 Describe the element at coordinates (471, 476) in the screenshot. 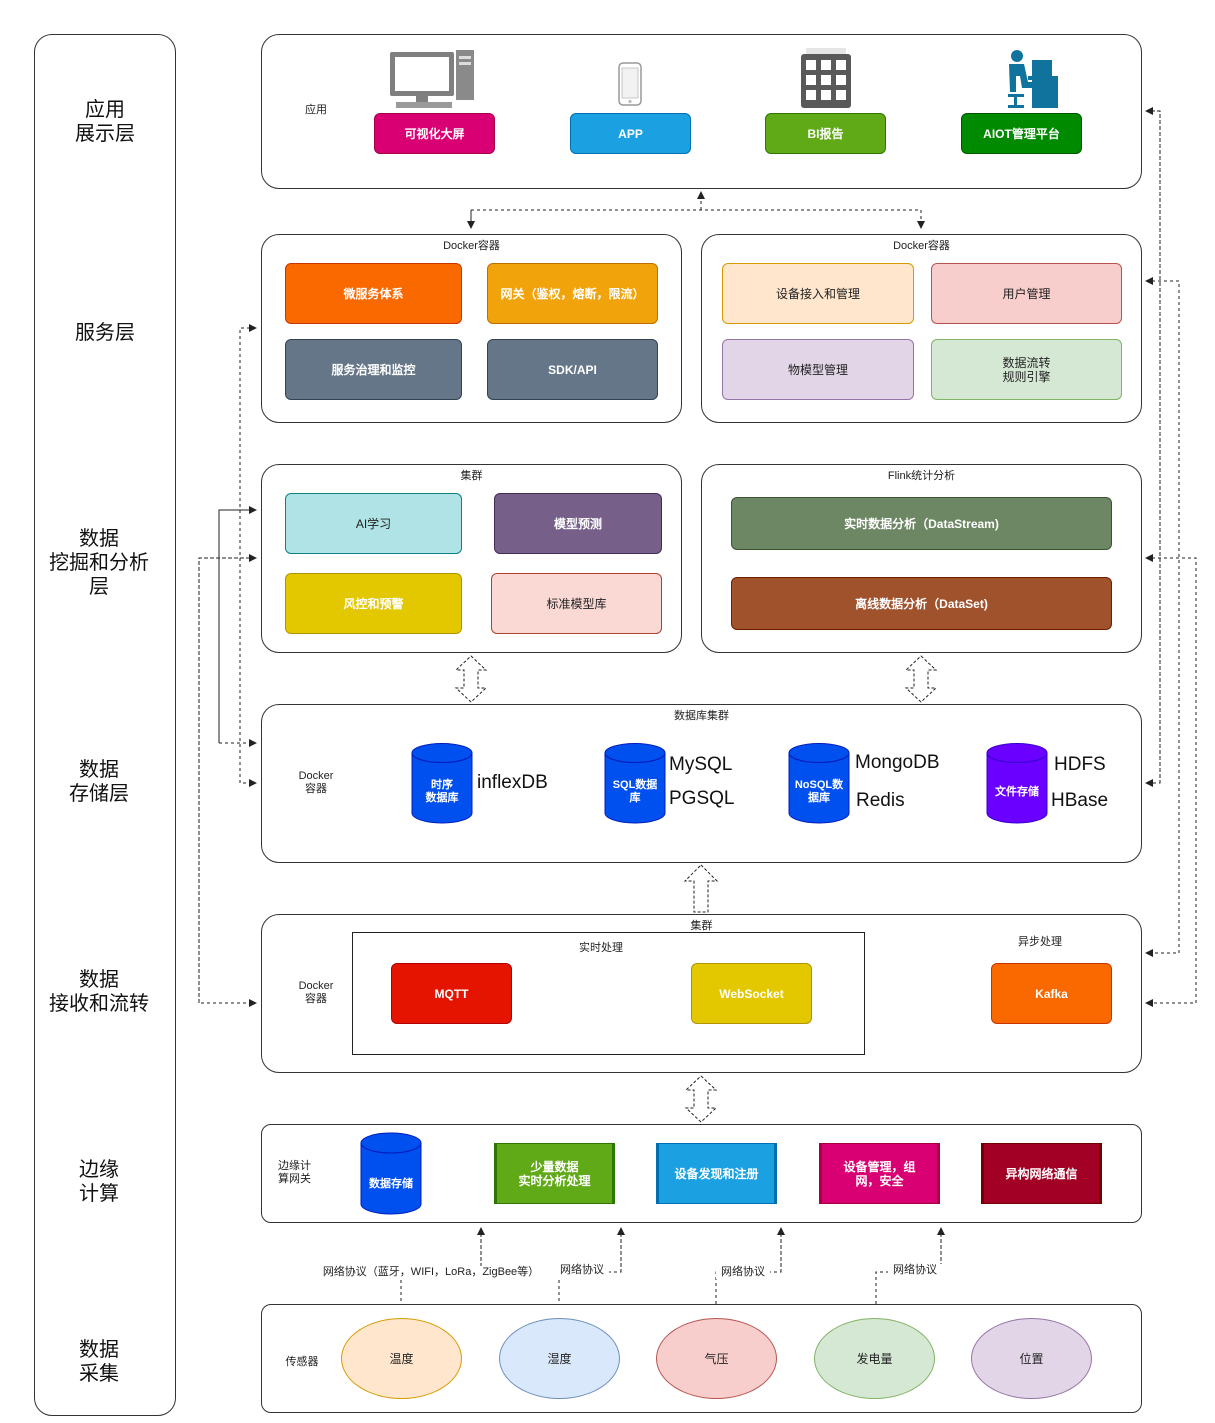

I see `mining-left-title: 集群` at that location.